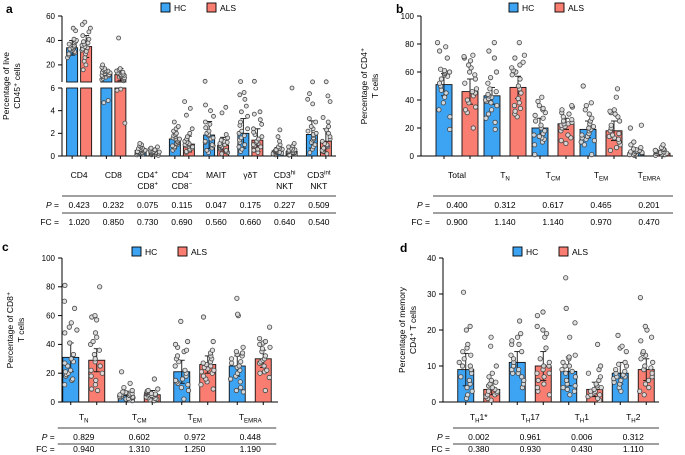 The height and width of the screenshot is (455, 685). I want to click on legend-swatch-hc, so click(513, 7).